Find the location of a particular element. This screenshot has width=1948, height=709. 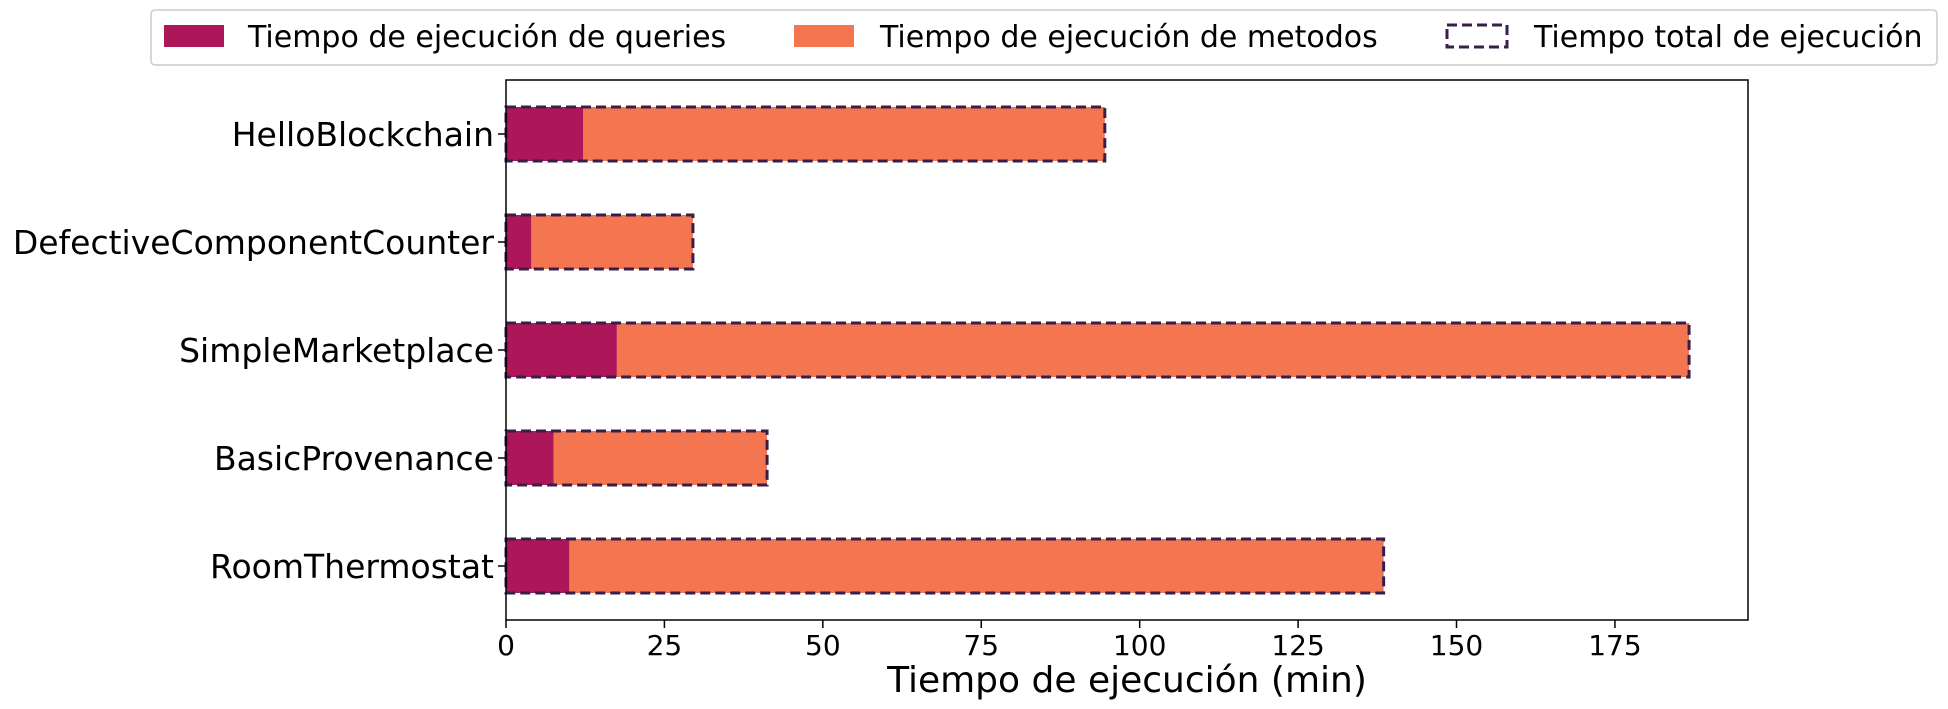

bar-defectivecomponentcounter-metodos is located at coordinates (612, 242).